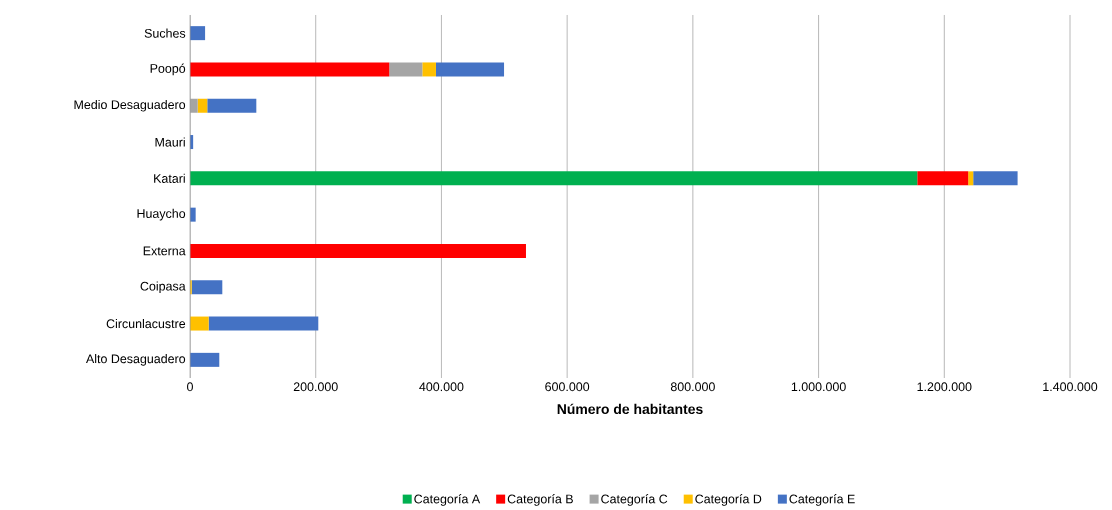 The width and height of the screenshot is (1112, 510). I want to click on y-tick-label: Circunlacustre, so click(146, 323).